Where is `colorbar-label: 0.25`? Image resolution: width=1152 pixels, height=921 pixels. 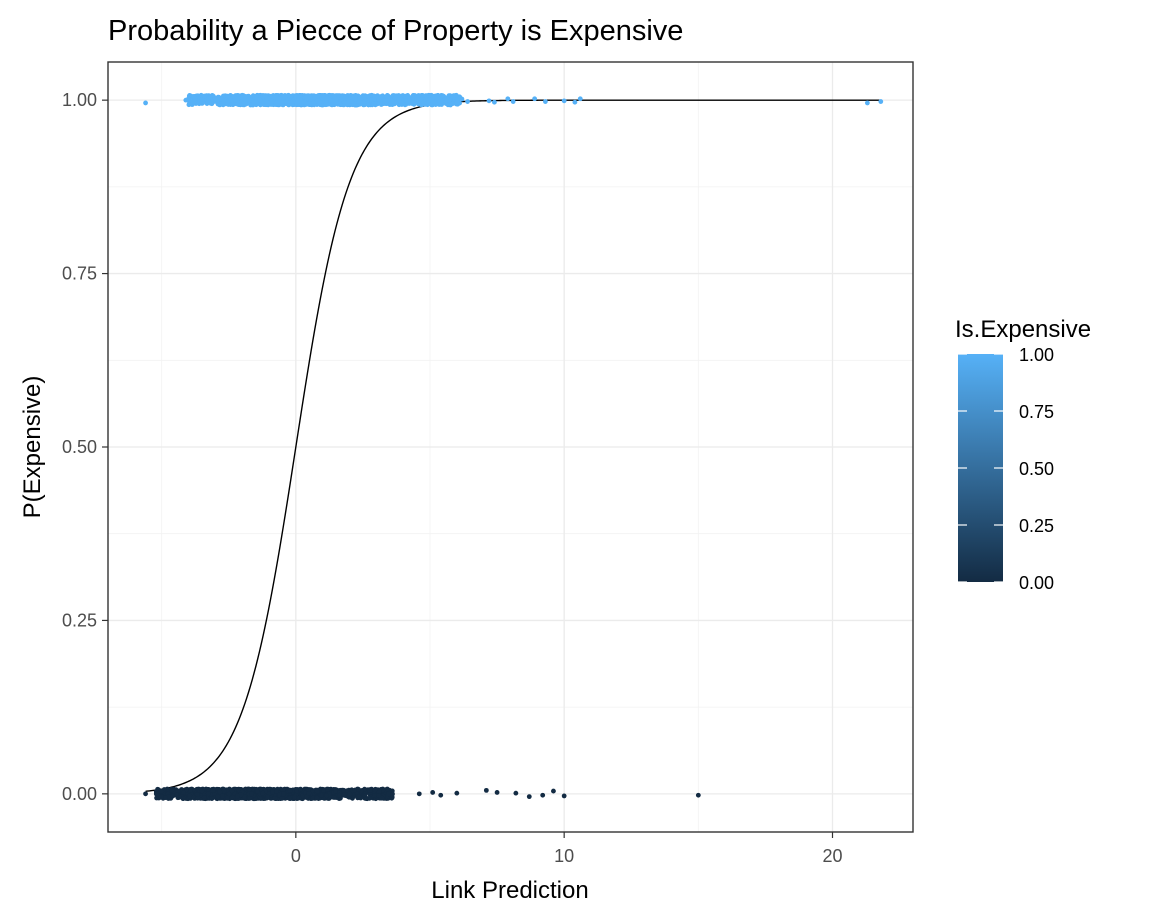 colorbar-label: 0.25 is located at coordinates (1036, 526).